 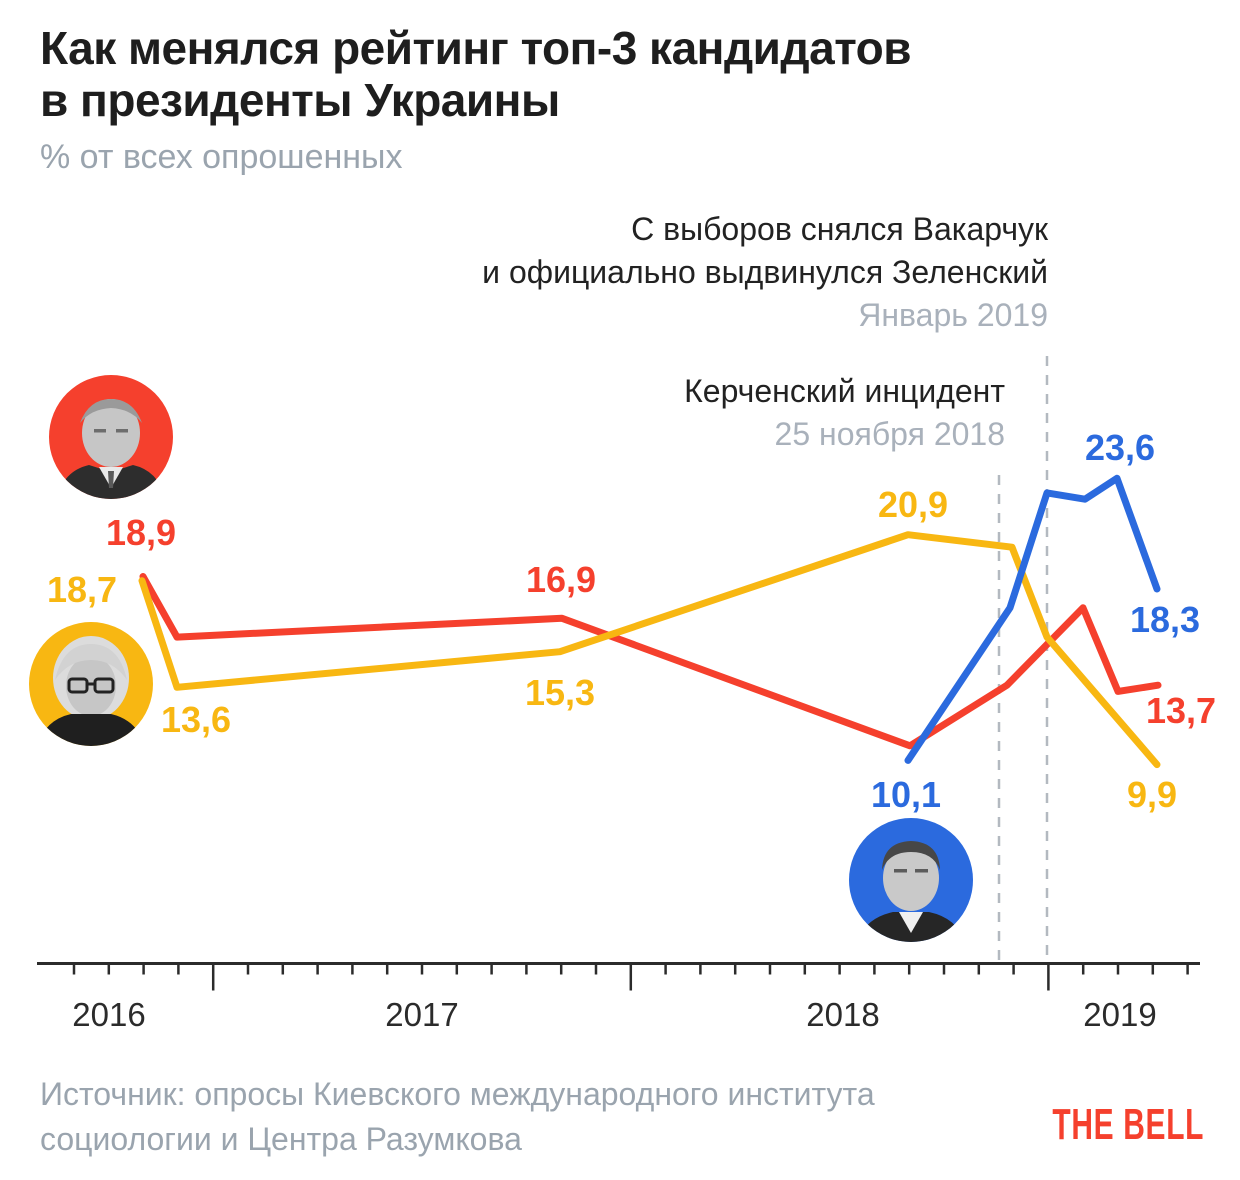 I want to click on source-line-2: социологии и Центра Разумкова, so click(x=281, y=1139).